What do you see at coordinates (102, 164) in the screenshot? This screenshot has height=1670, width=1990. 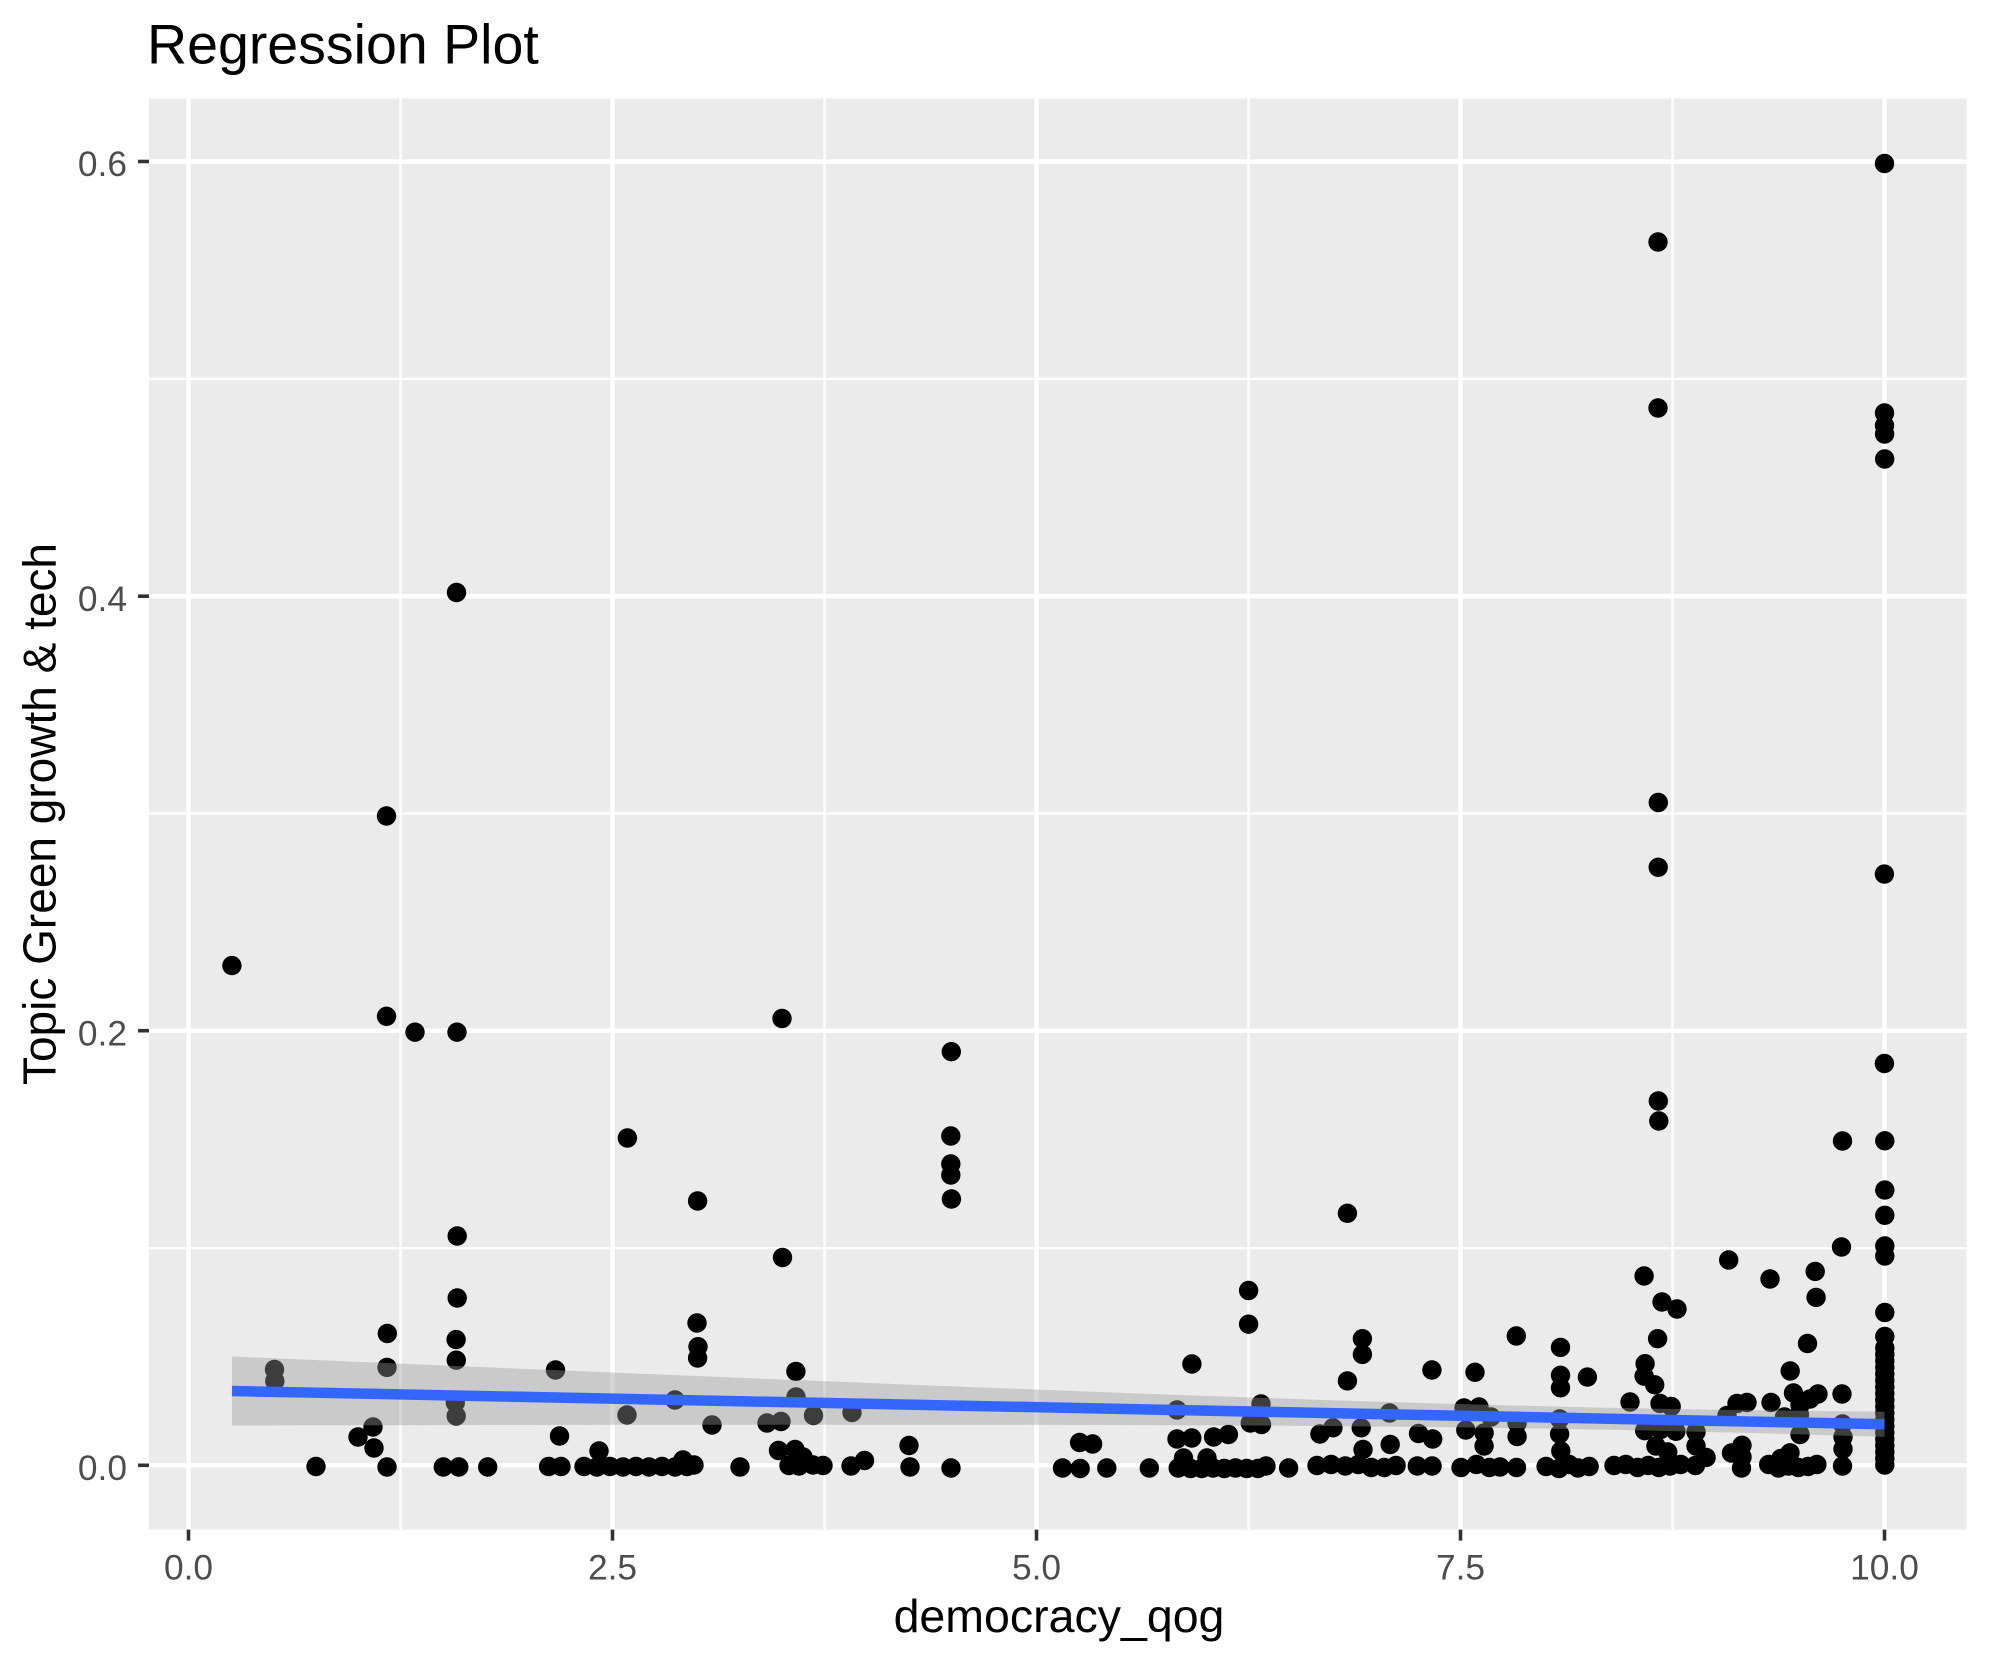 I see `svg-text: 0.6` at bounding box center [102, 164].